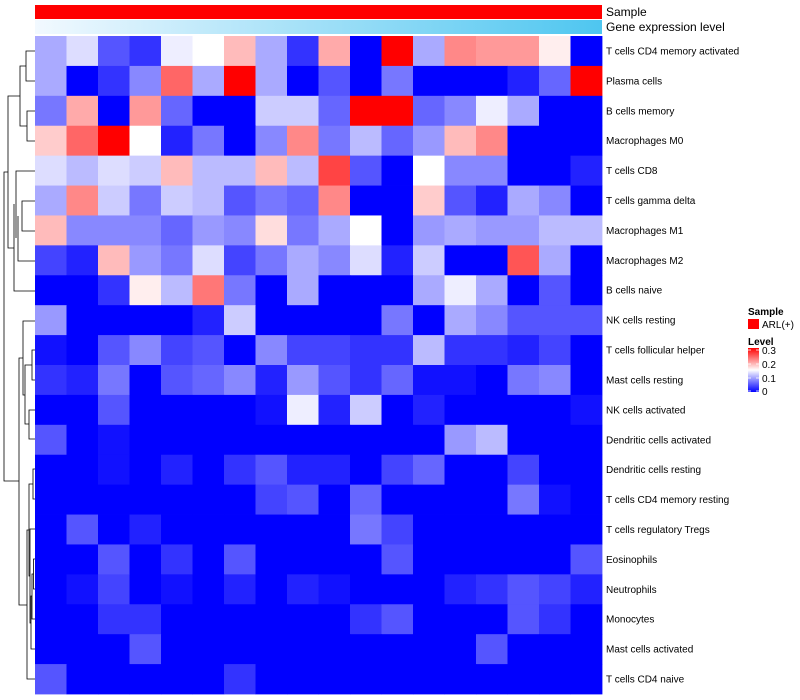 The image size is (800, 700). I want to click on gene-expression-annotation-bar, so click(318, 27).